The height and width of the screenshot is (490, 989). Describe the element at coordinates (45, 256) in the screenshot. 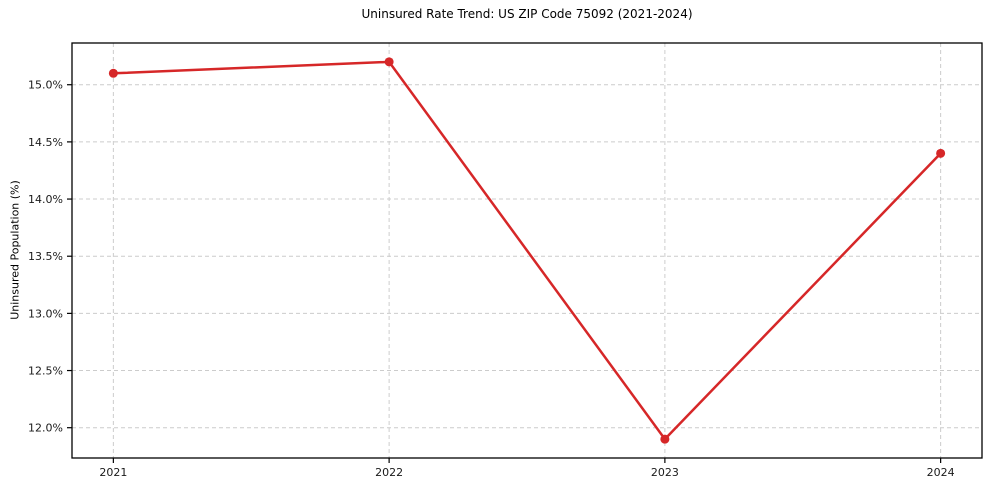

I see `y-tick-label: 13.5%` at that location.